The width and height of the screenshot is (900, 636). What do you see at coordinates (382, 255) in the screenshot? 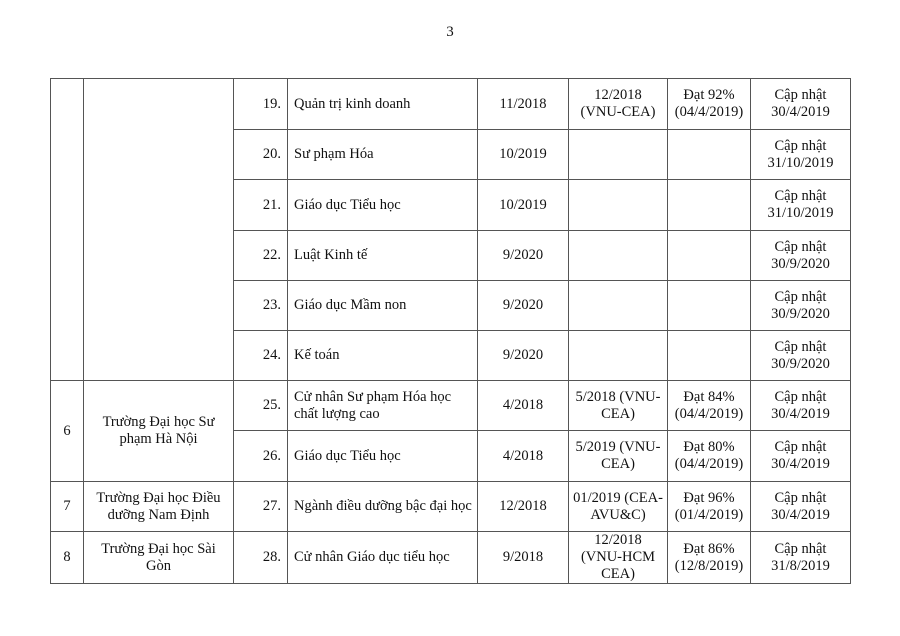
I see `program-name-cell: Luật Kinh tế` at bounding box center [382, 255].